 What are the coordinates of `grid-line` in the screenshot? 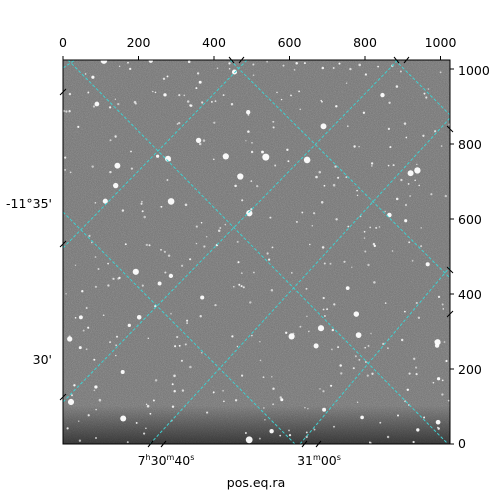 It's located at (69, 64).